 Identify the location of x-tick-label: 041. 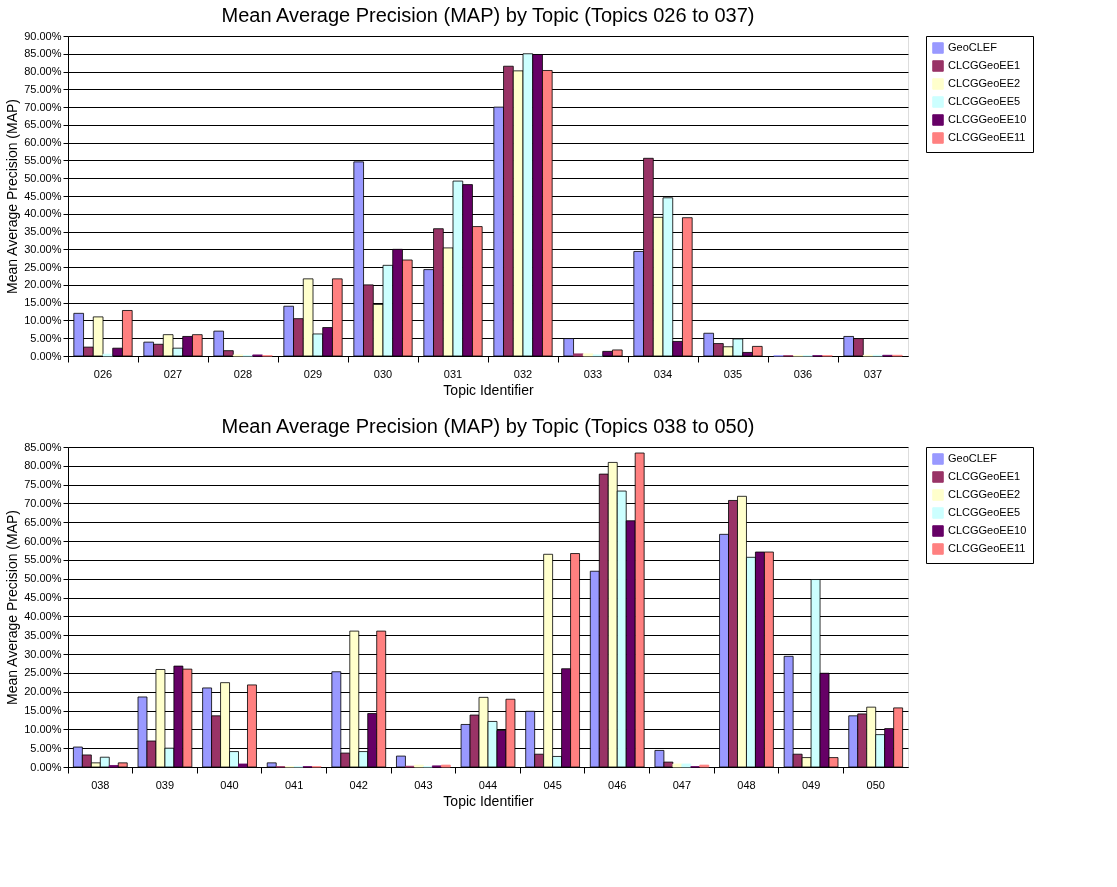
(294, 784).